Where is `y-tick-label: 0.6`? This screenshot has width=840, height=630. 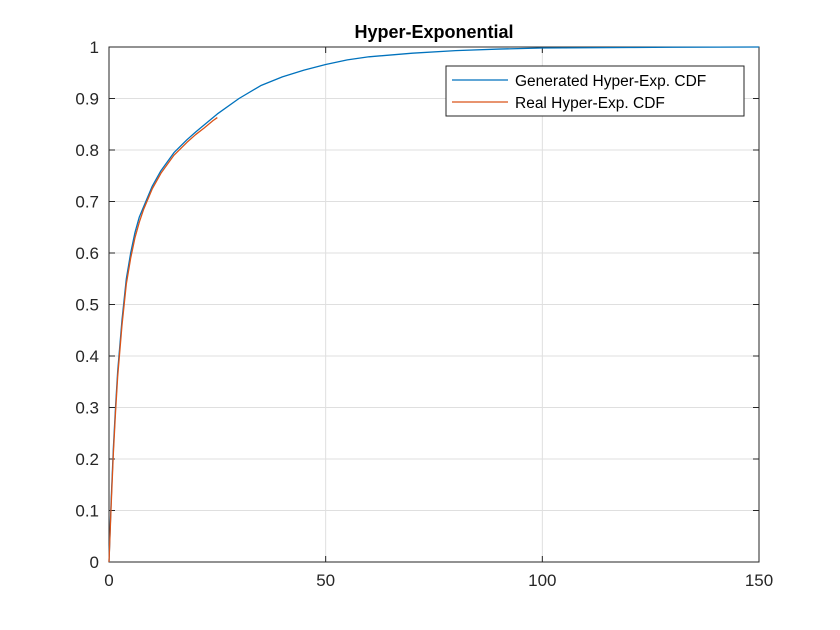
y-tick-label: 0.6 is located at coordinates (87, 253).